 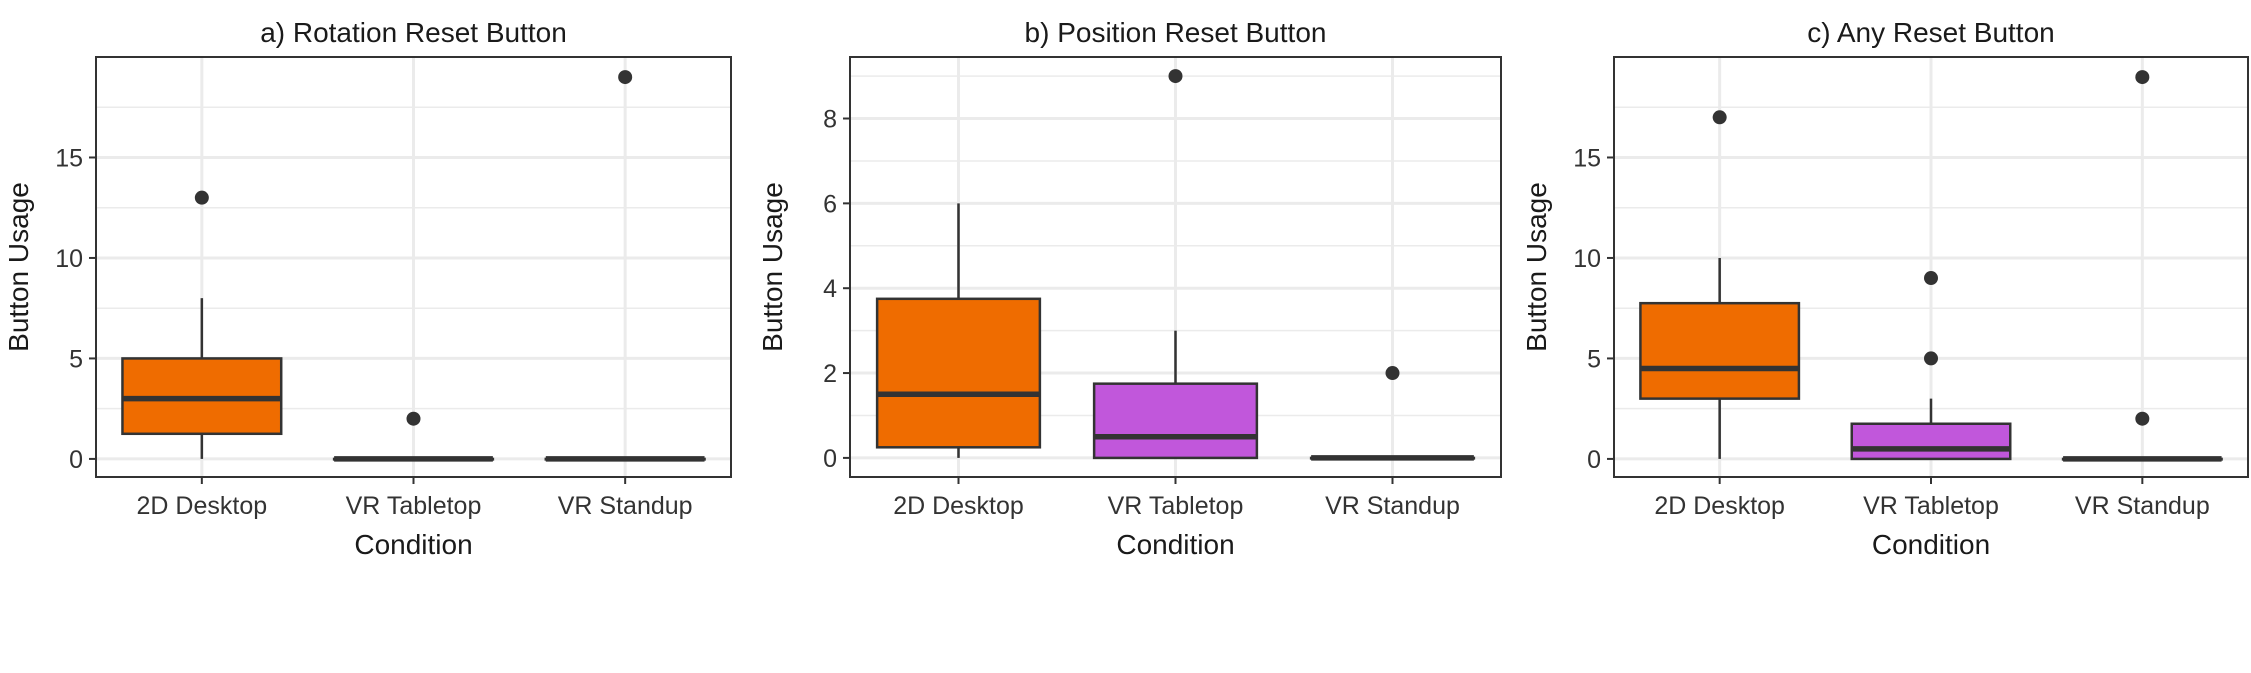 I want to click on y-tick-label: 6, so click(x=830, y=204).